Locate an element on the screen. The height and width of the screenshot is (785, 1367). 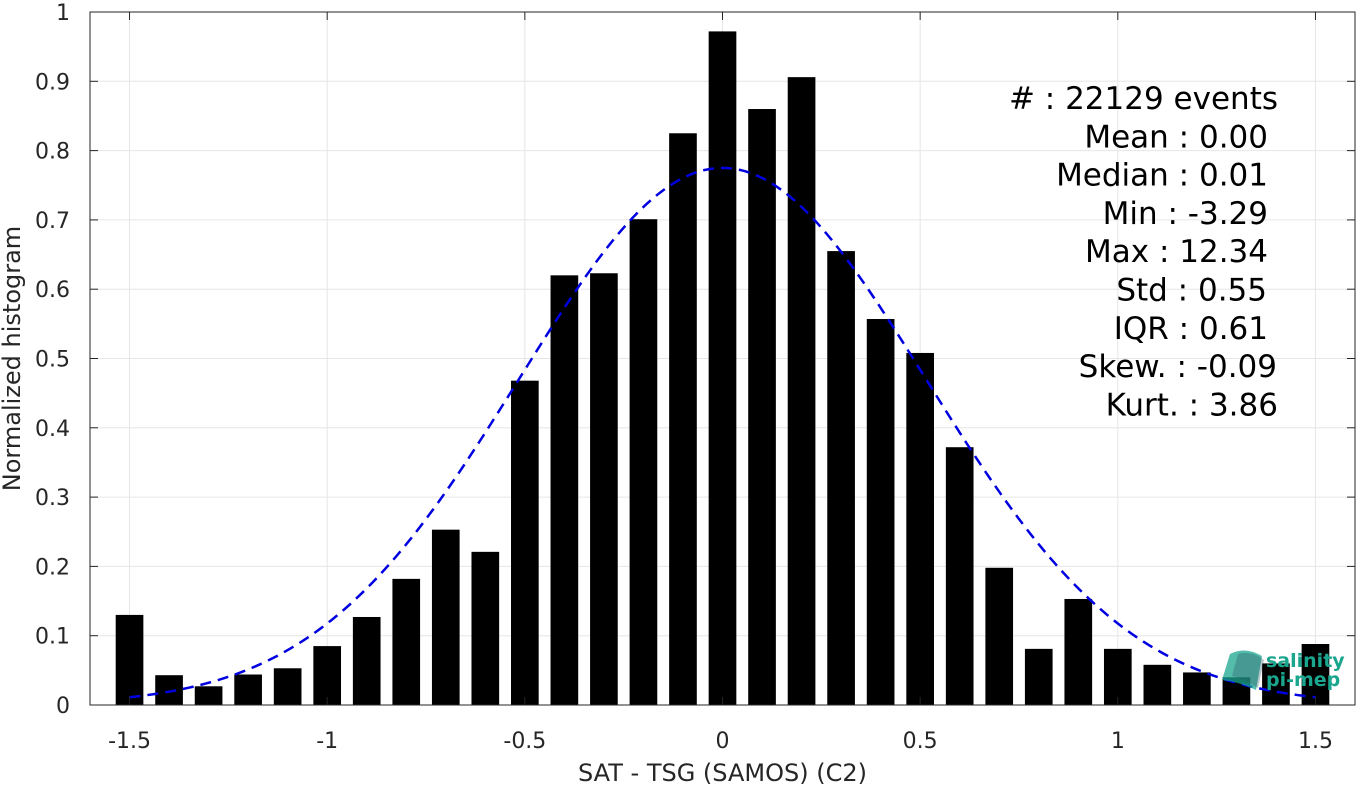
salinity-pimep-logo: salinity pi-mep is located at coordinates (1283, 670).